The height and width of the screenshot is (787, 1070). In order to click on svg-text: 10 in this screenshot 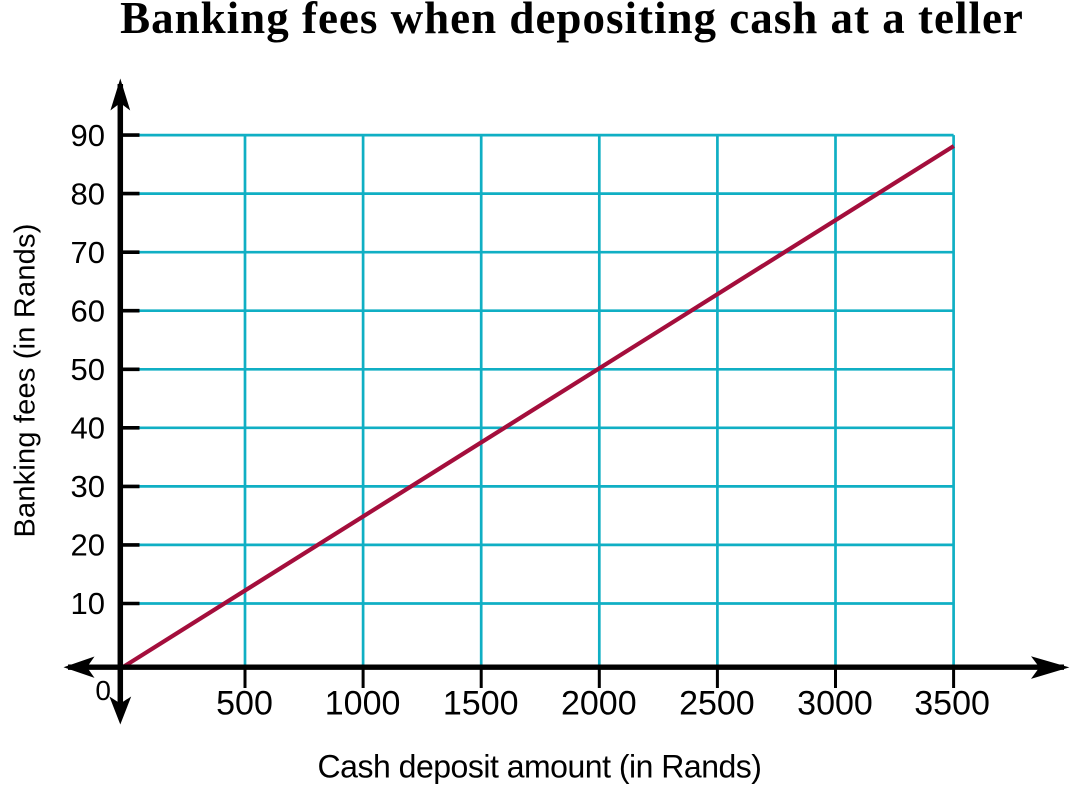, I will do `click(88, 603)`.